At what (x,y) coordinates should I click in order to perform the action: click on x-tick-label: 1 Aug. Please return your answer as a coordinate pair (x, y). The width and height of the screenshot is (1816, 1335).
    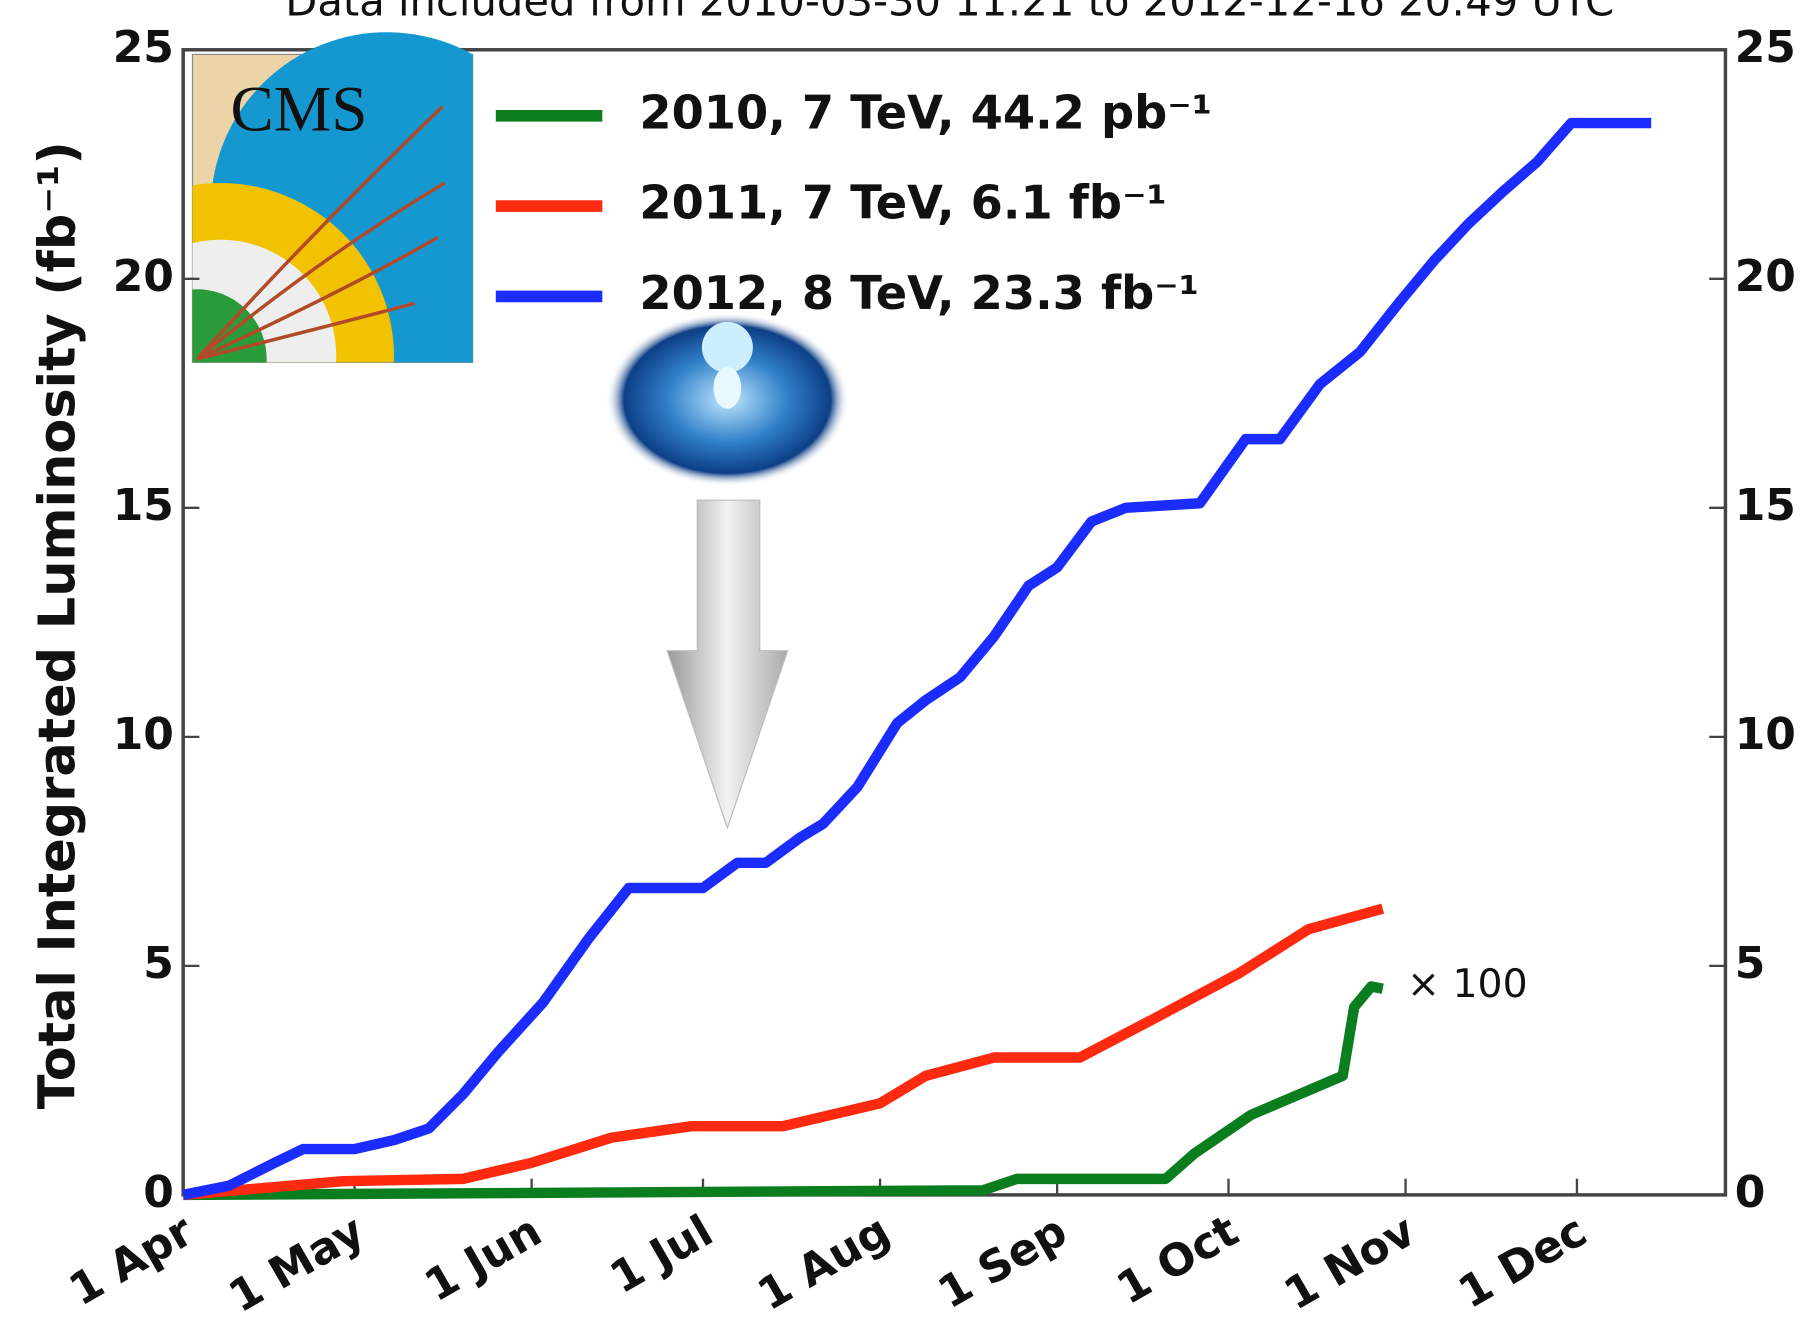
    Looking at the image, I should click on (823, 1263).